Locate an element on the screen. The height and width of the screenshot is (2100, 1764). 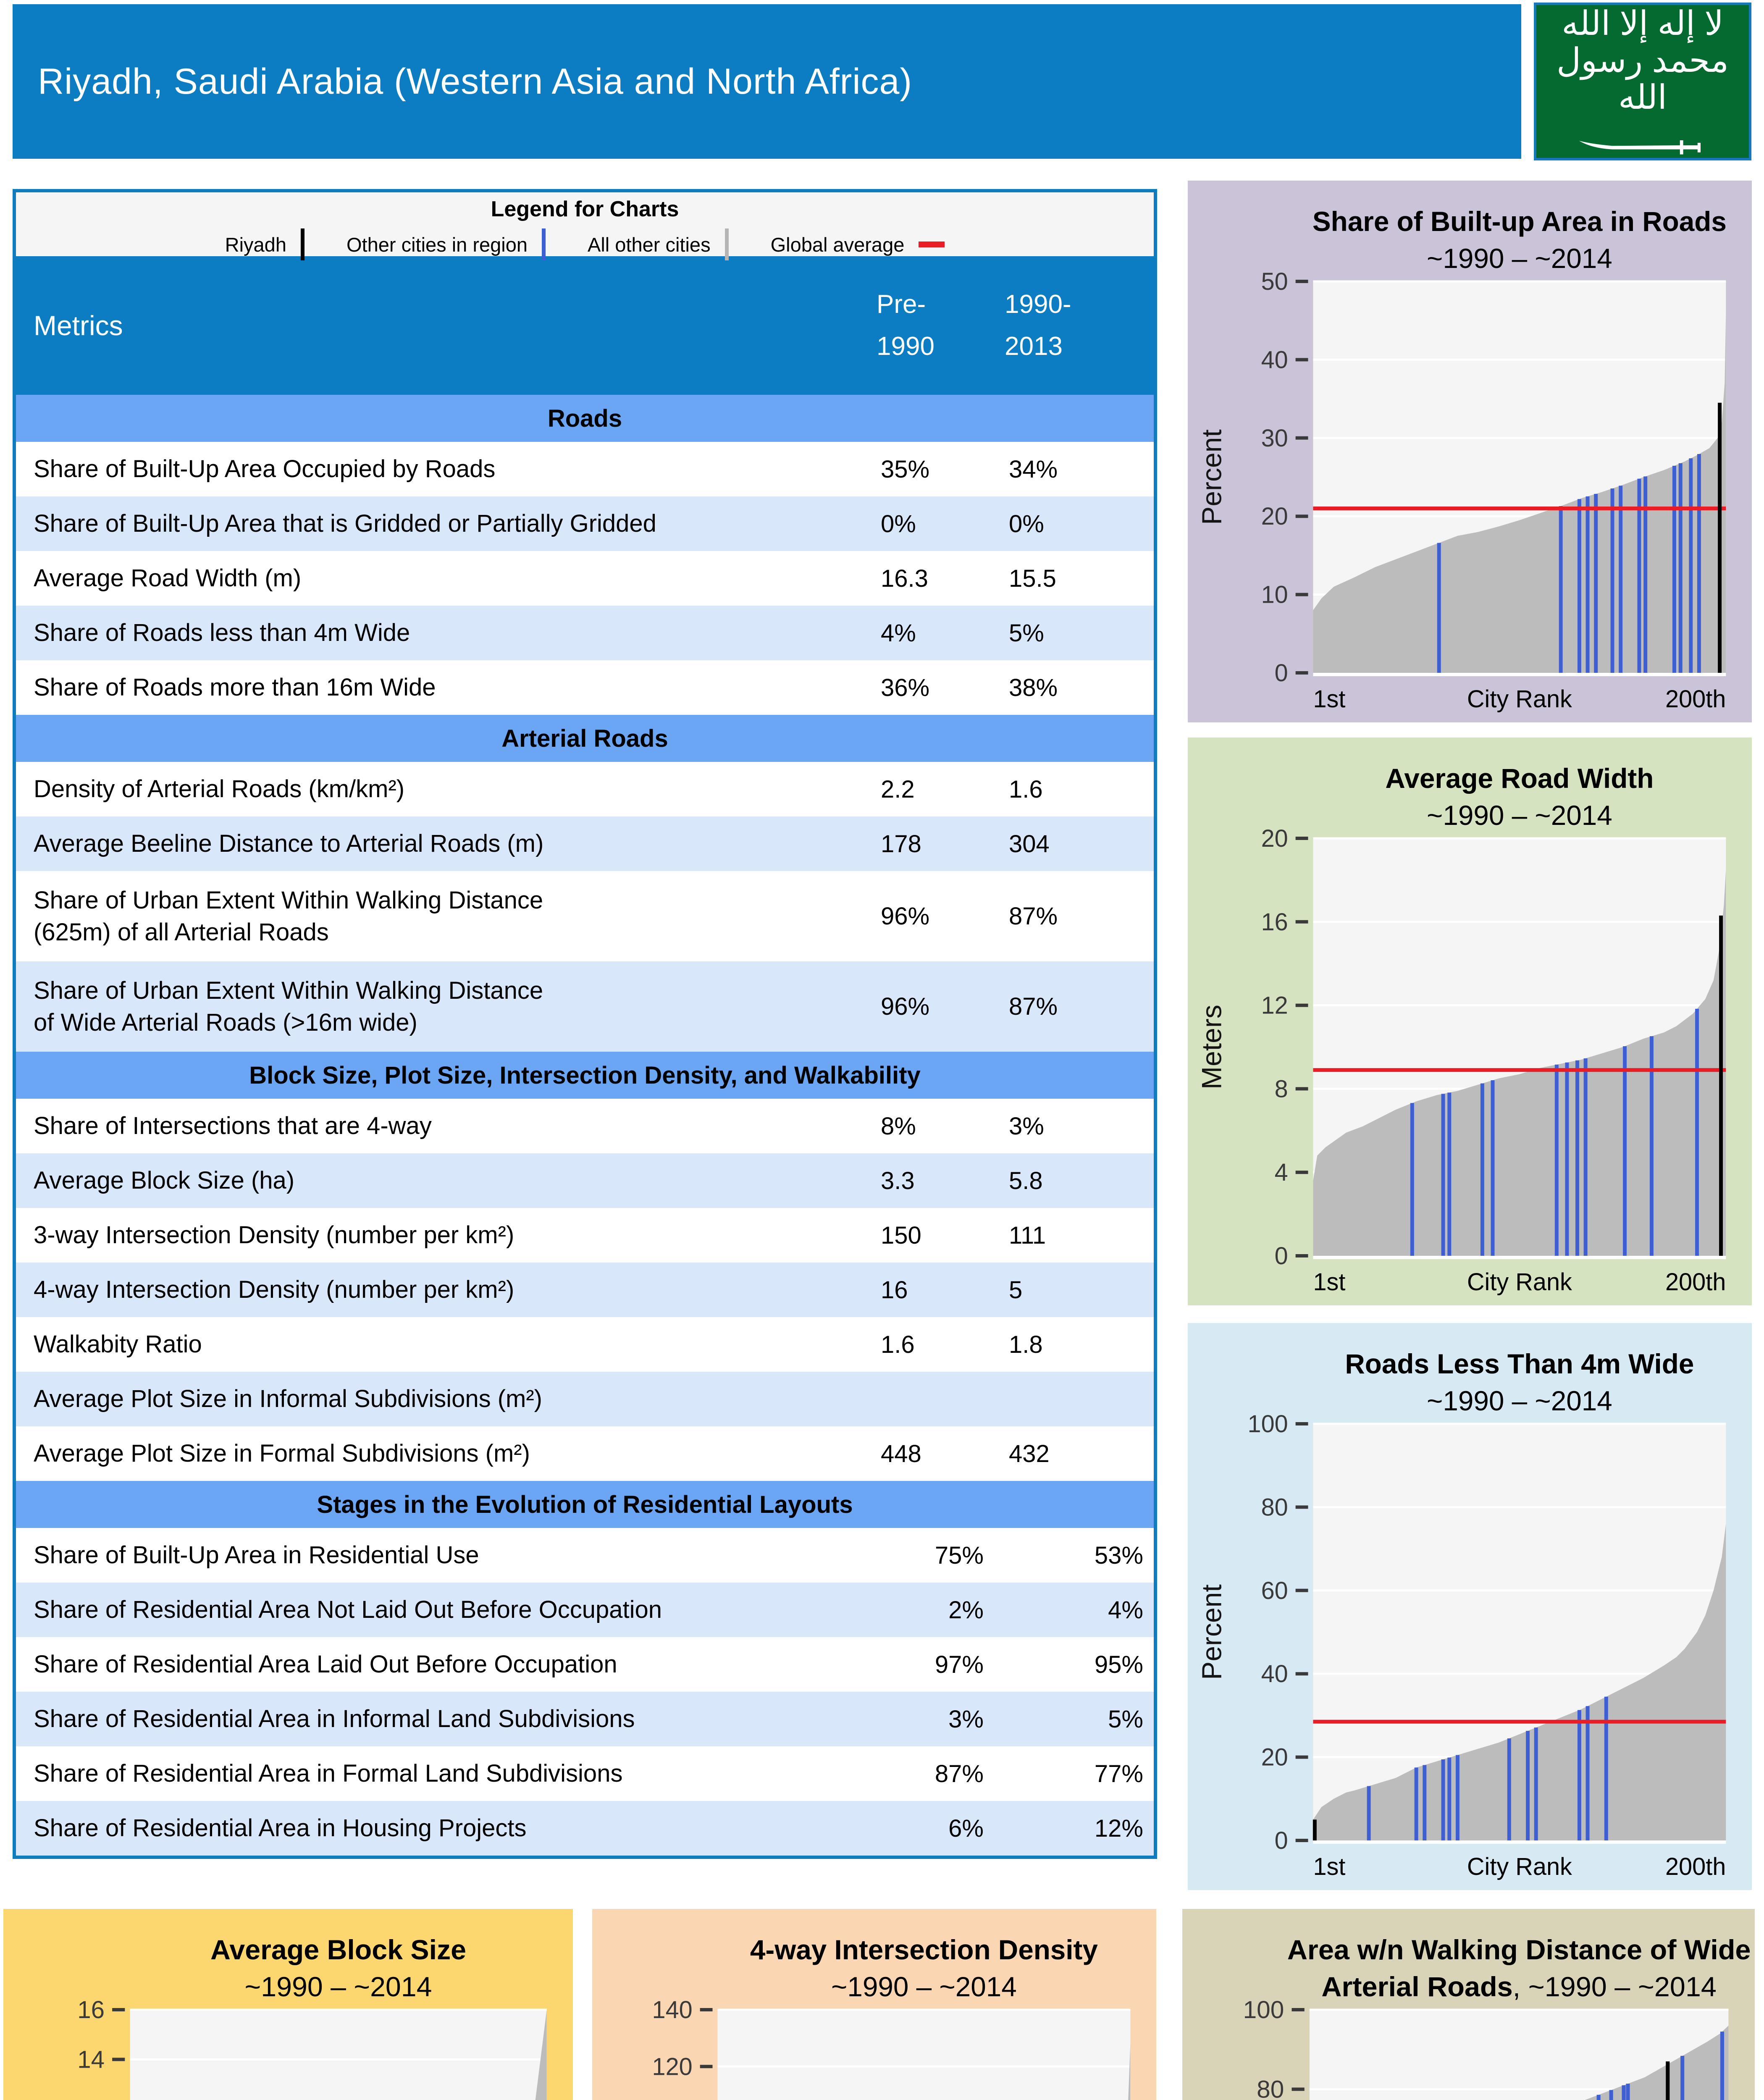
y-tick-label: 100 is located at coordinates (1263, 2010).